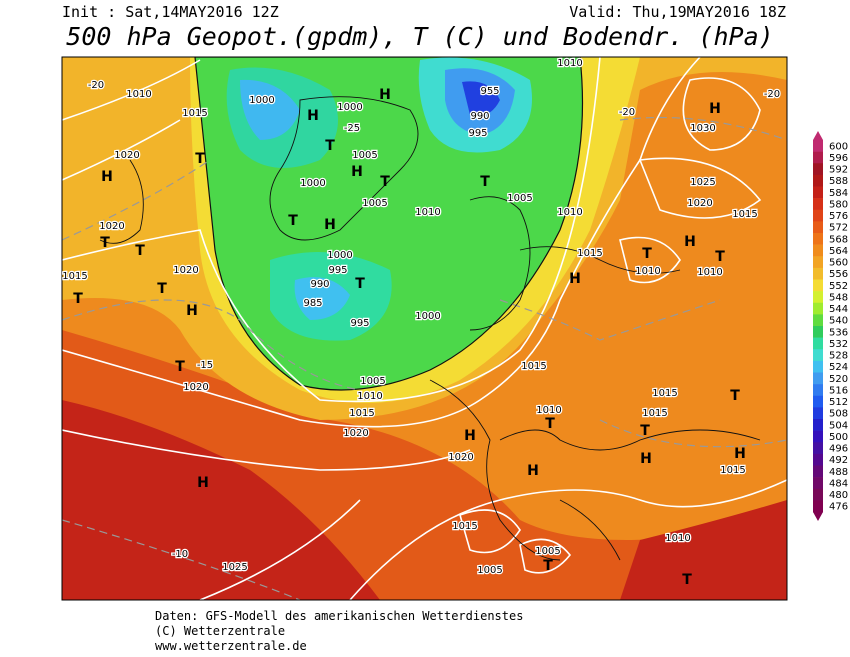  What do you see at coordinates (270, 109) in the screenshot?
I see `low-west` at bounding box center [270, 109].